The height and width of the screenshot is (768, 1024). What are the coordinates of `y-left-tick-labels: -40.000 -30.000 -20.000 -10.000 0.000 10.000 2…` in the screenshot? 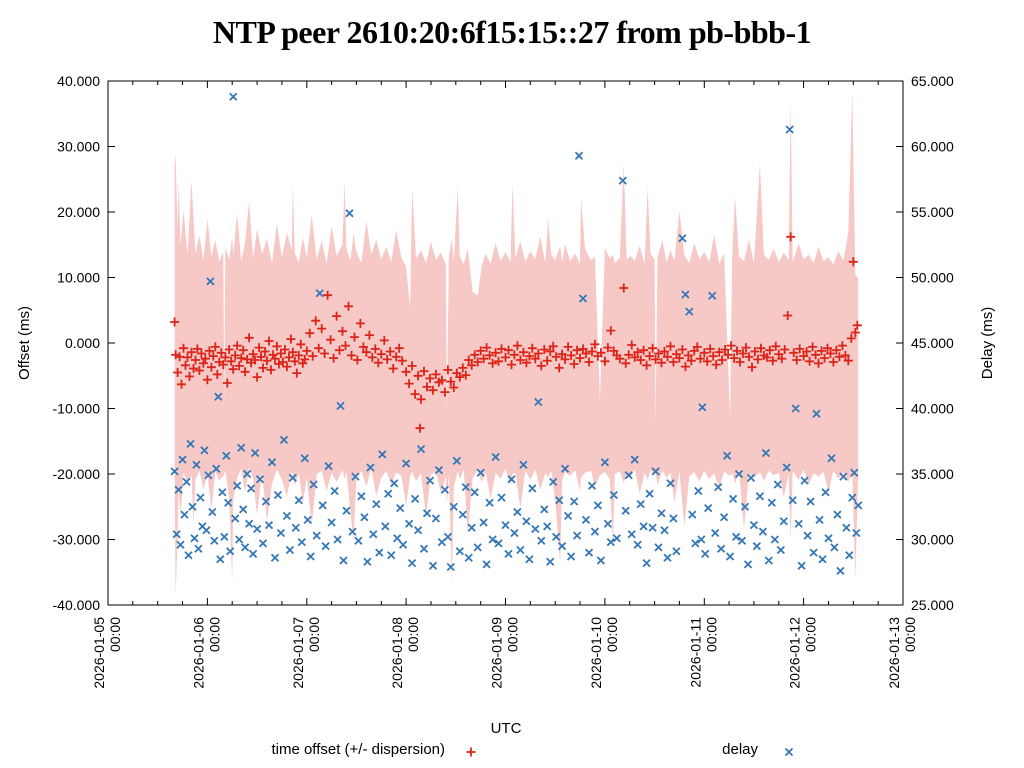 It's located at (77, 343).